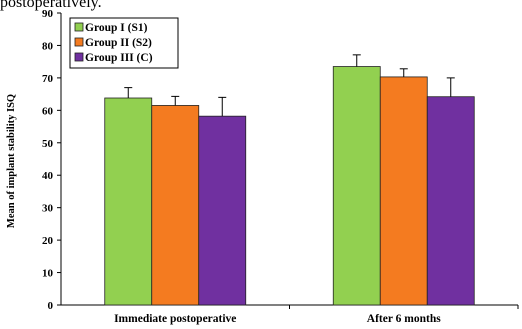 The height and width of the screenshot is (329, 522). Describe the element at coordinates (11, 161) in the screenshot. I see `y-axis-title: Mean of implant stability ISQ` at that location.